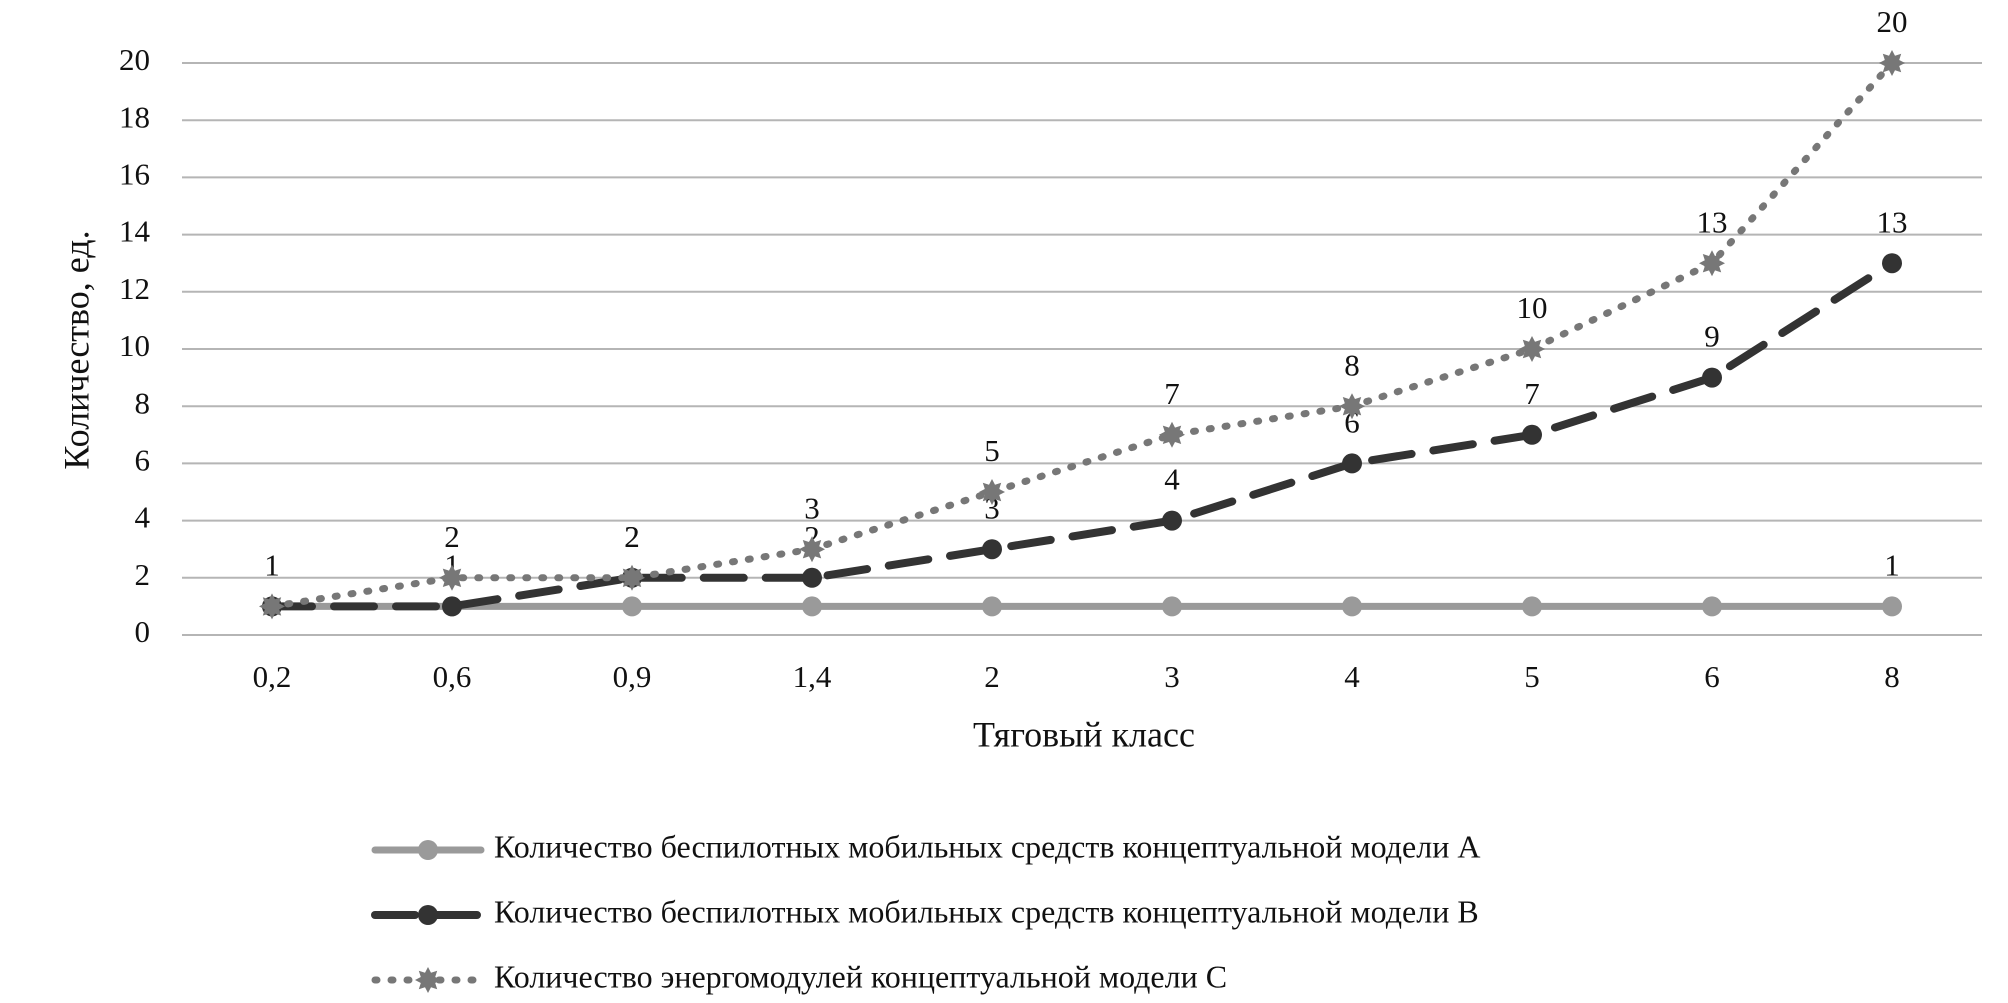  I want to click on y-tick-label: 18, so click(134, 116).